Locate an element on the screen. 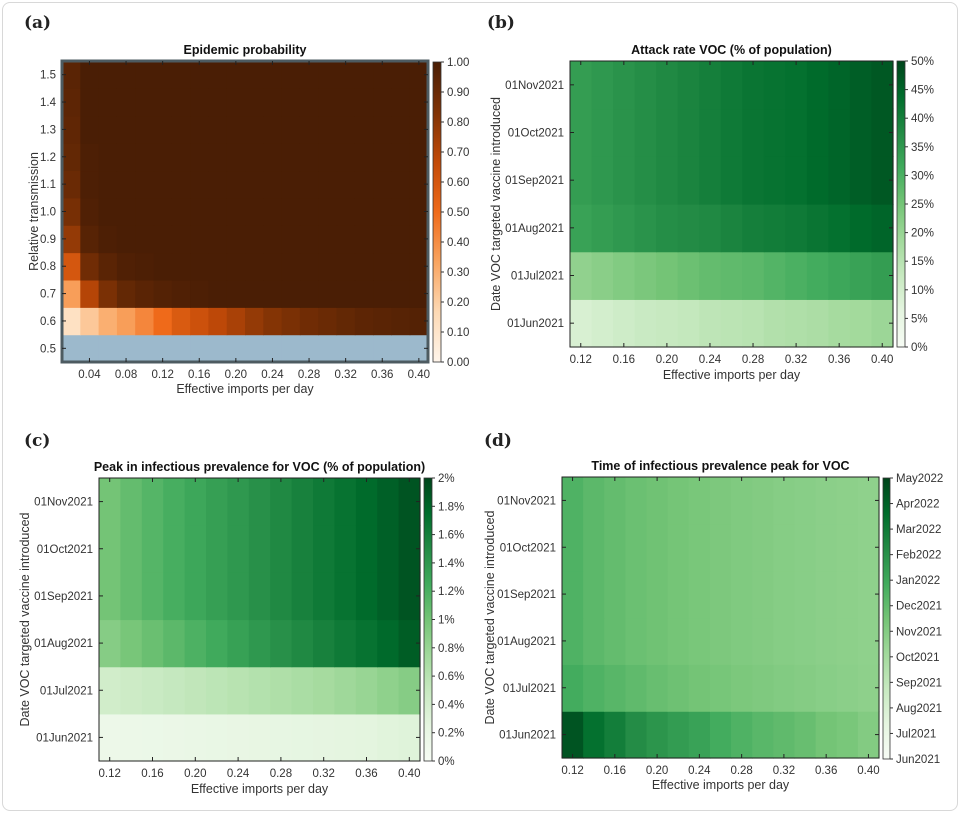 Image resolution: width=961 pixels, height=813 pixels. x-tick-label: 0.32 is located at coordinates (784, 771).